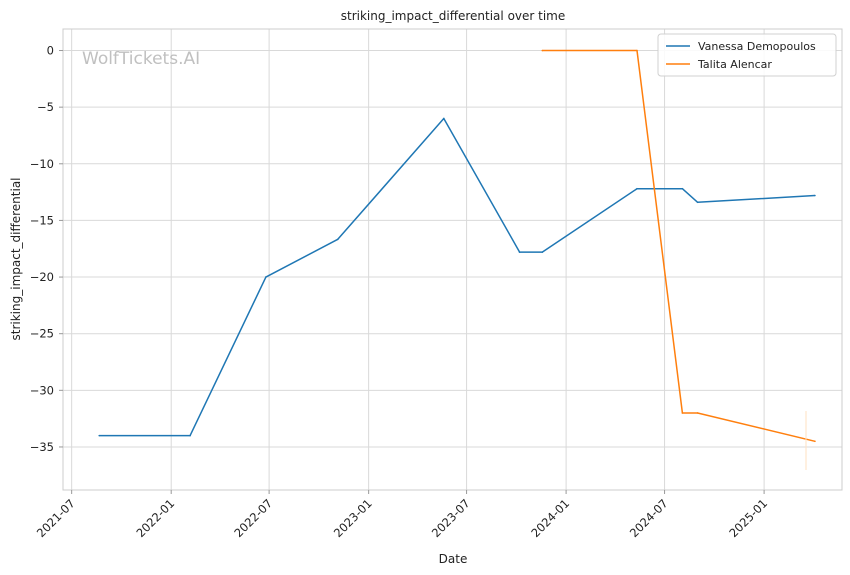 Image resolution: width=850 pixels, height=575 pixels. Describe the element at coordinates (141, 59) in the screenshot. I see `watermark: WolfTickets.AI` at that location.